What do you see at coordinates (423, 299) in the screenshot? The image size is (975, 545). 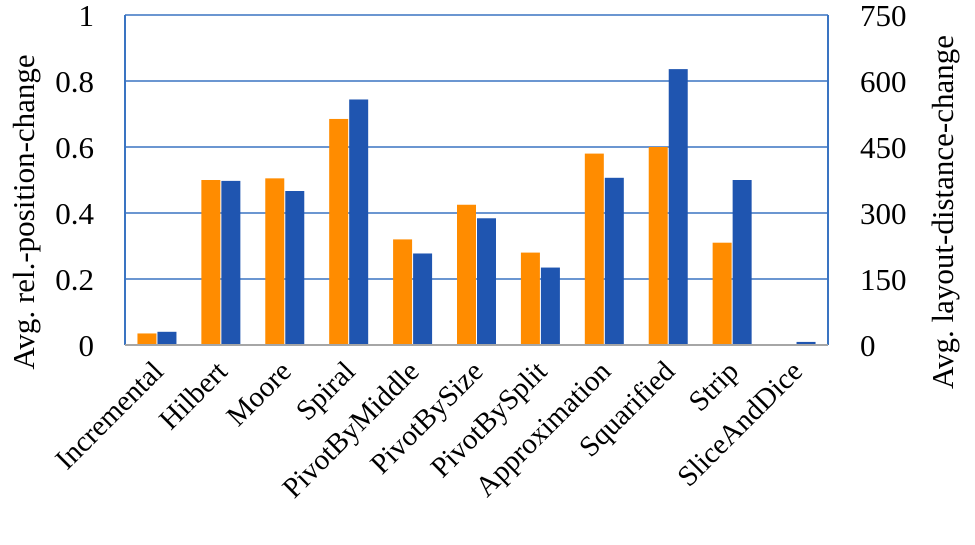 I see `blue-bar-pivotbymiddle` at bounding box center [423, 299].